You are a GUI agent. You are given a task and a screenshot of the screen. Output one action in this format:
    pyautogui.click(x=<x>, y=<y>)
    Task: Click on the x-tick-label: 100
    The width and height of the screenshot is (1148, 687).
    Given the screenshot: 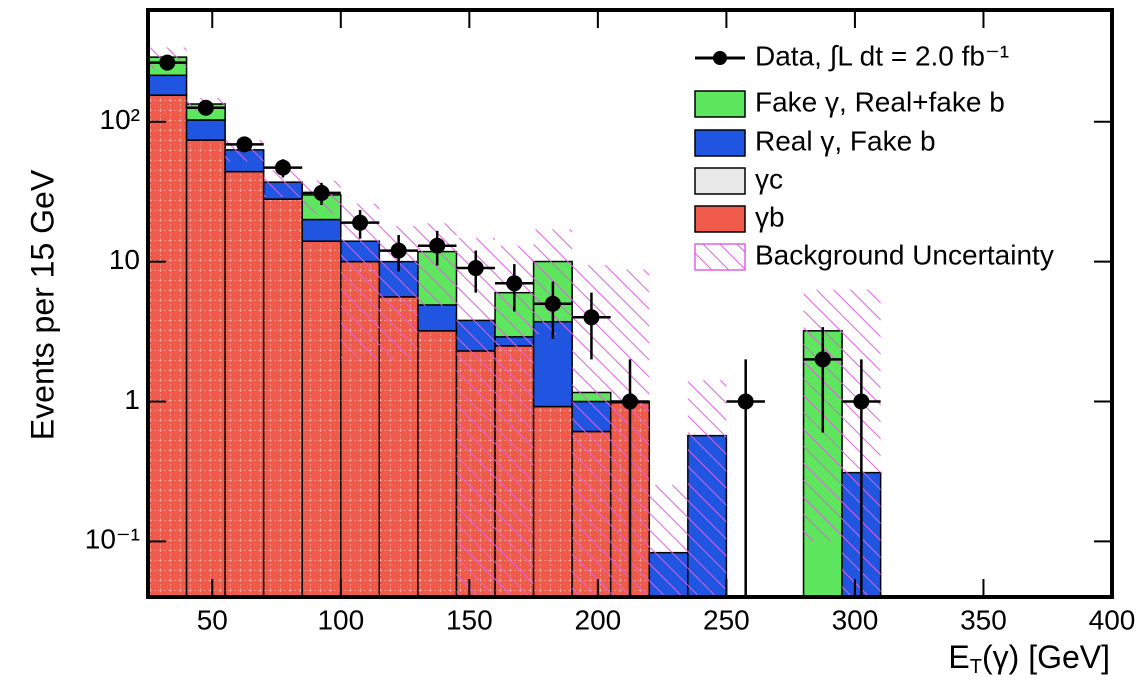 What is the action you would take?
    pyautogui.click(x=340, y=619)
    